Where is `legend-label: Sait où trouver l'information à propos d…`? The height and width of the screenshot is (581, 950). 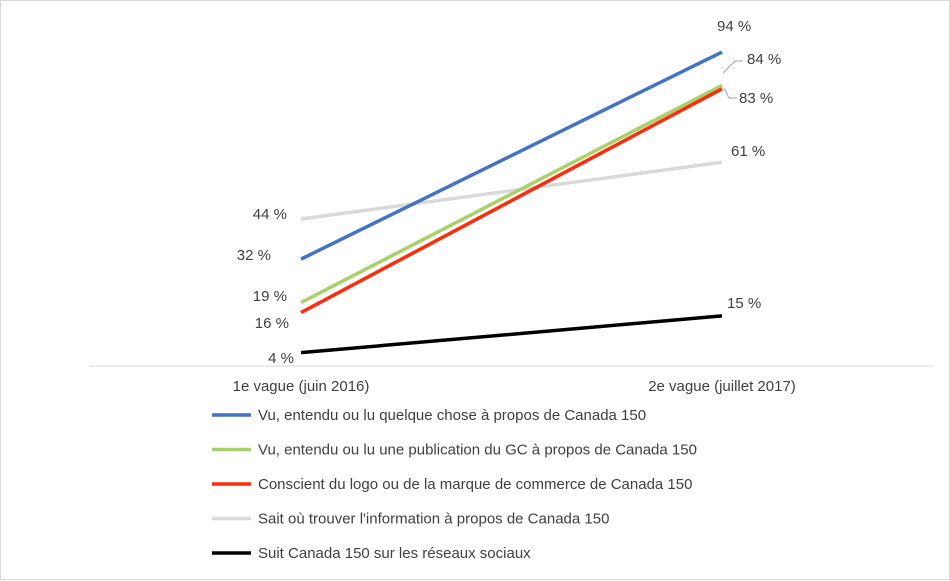 legend-label: Sait où trouver l'information à propos d… is located at coordinates (433, 519).